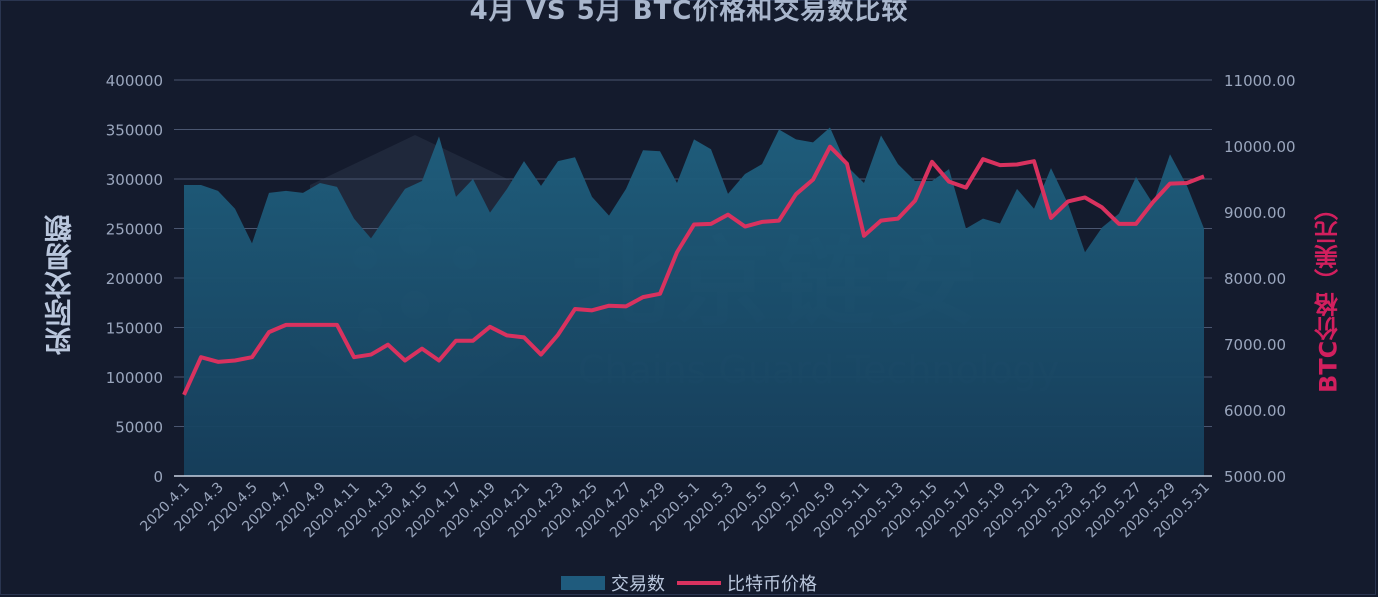  Describe the element at coordinates (1260, 81) in the screenshot. I see `y-right-tick-label: 11000.00` at that location.